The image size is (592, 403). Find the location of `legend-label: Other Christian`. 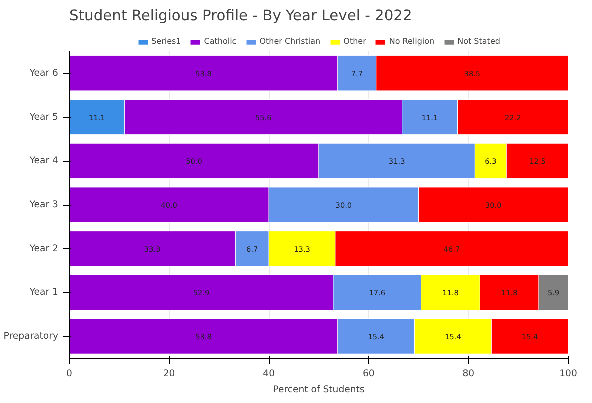

legend-label: Other Christian is located at coordinates (290, 41).